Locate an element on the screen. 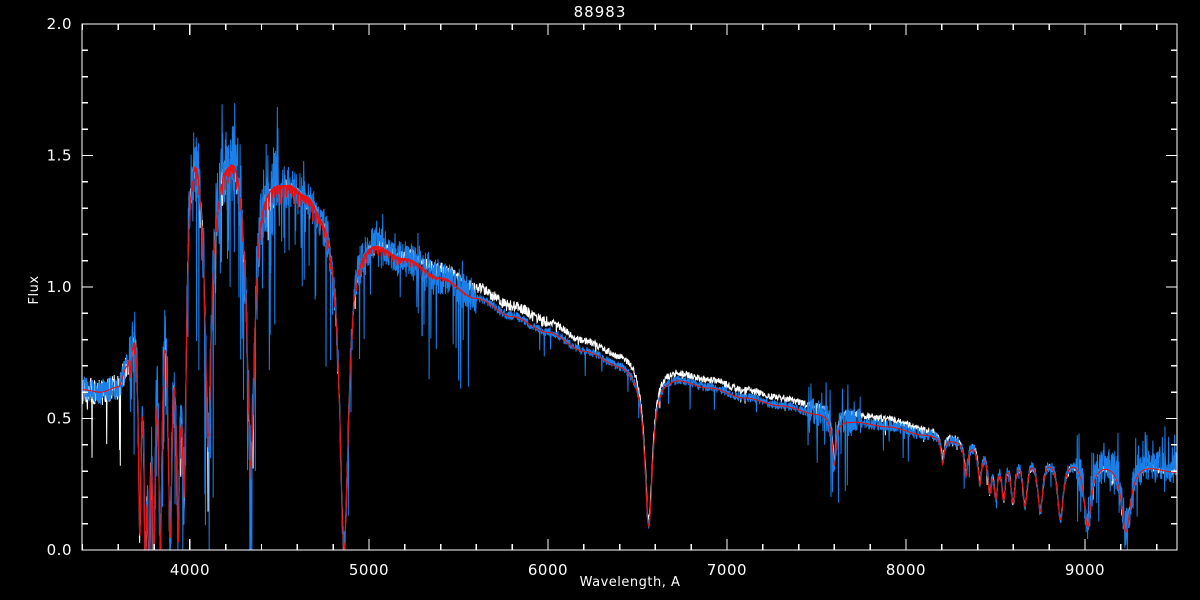  x-tick-label: 5000 is located at coordinates (369, 570).